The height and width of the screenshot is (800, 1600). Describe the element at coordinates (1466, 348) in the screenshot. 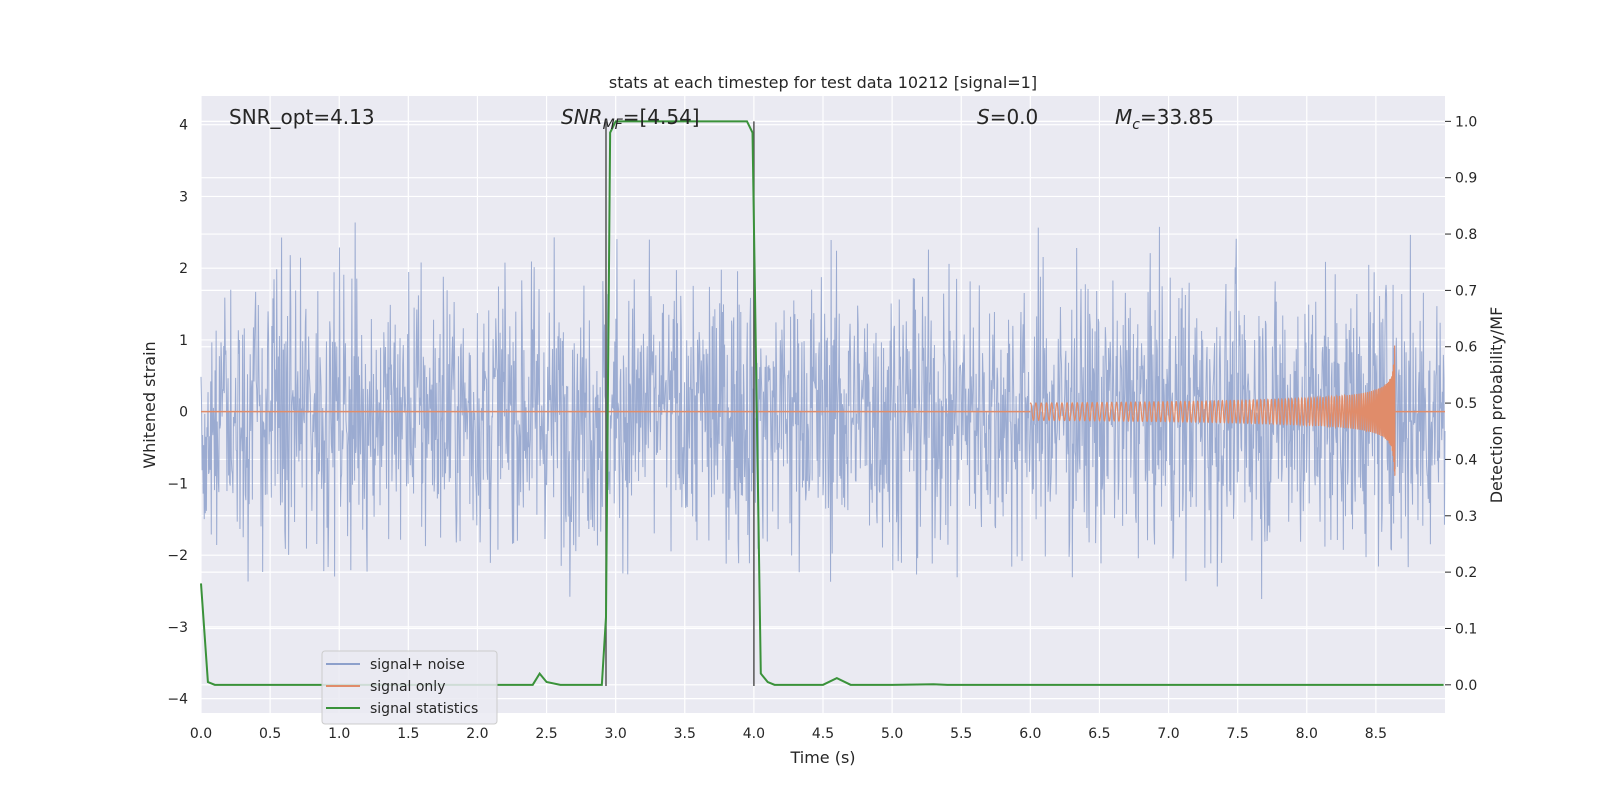

I see `y-right-tick-label: 0.6` at that location.